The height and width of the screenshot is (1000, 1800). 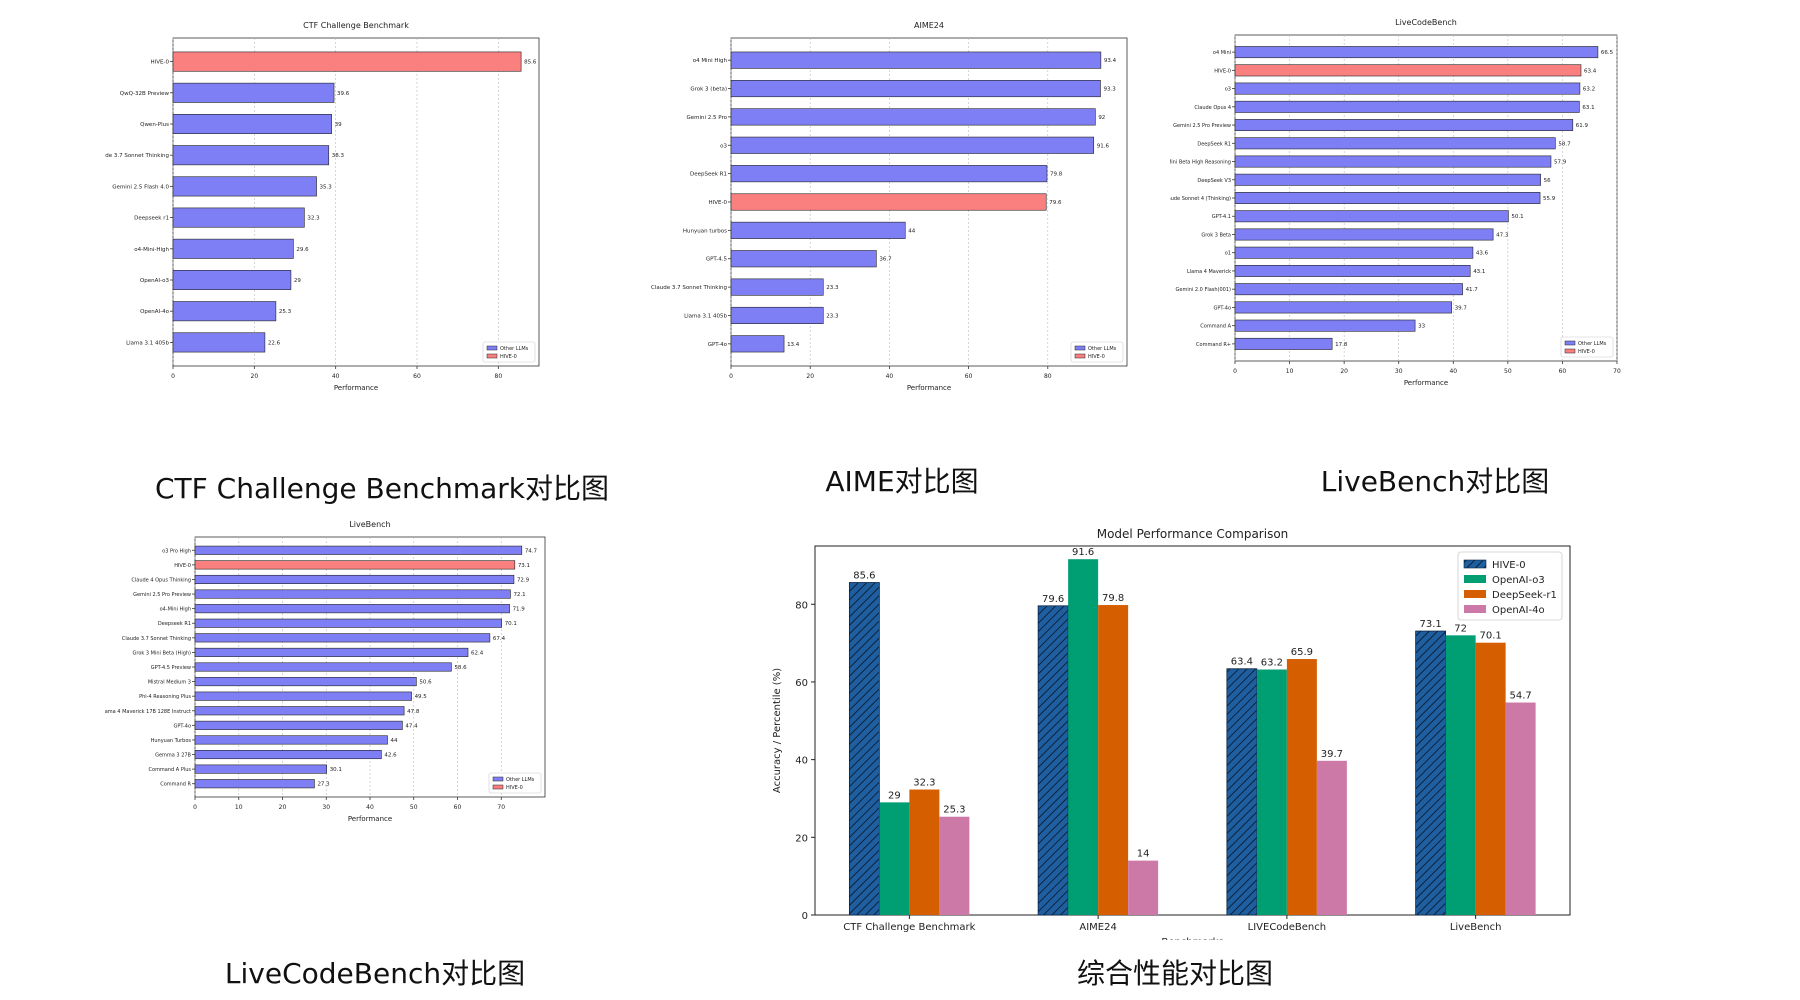 I want to click on data-label: 17.8, so click(x=1341, y=345).